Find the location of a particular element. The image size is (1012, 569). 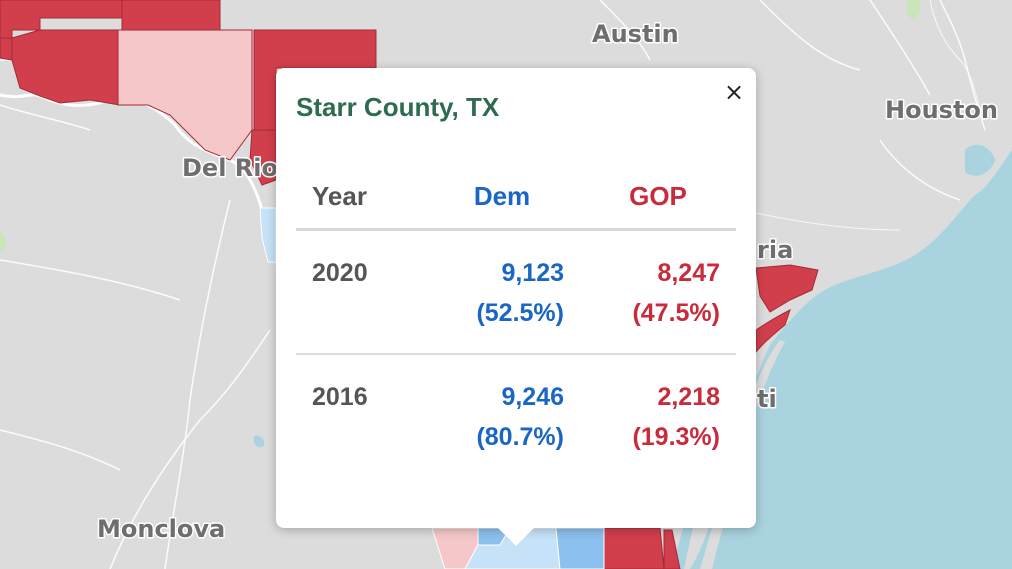

city-label-monclova: Monclova is located at coordinates (161, 529).